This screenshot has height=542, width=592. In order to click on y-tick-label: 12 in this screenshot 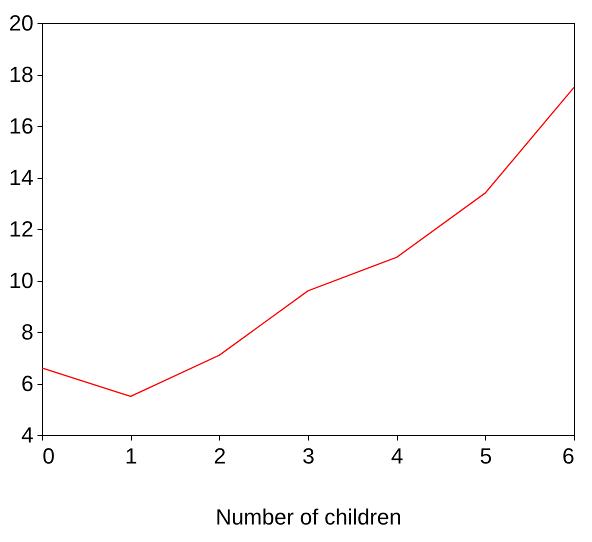, I will do `click(21, 229)`.